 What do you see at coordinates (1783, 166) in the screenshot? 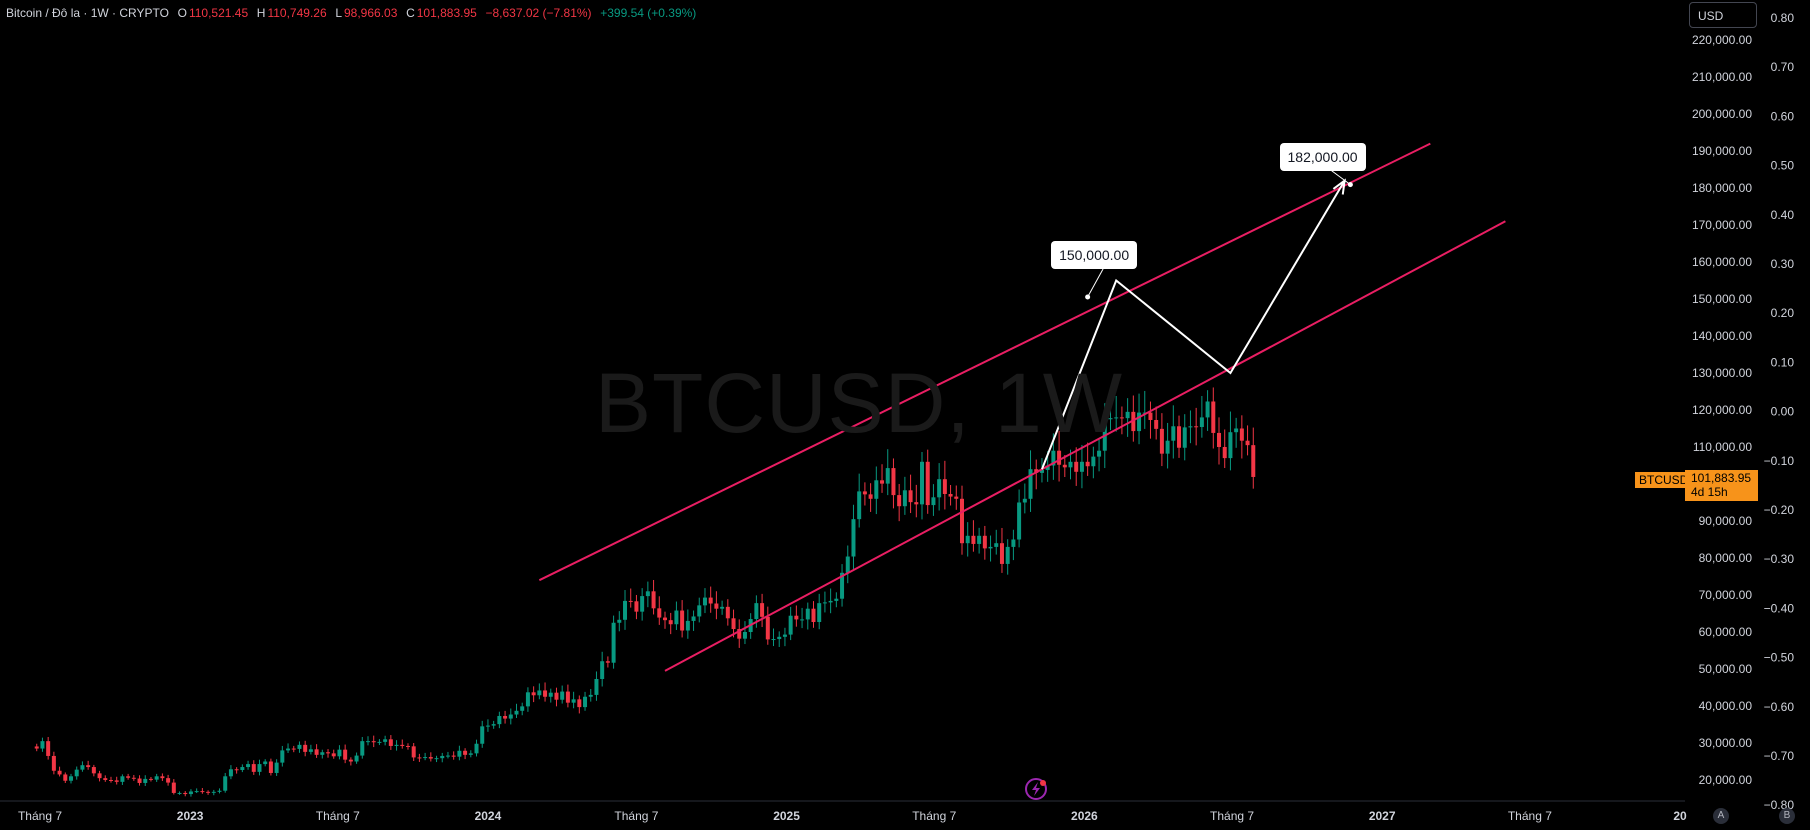
I see `secondary-tick-label: 0.50` at bounding box center [1783, 166].